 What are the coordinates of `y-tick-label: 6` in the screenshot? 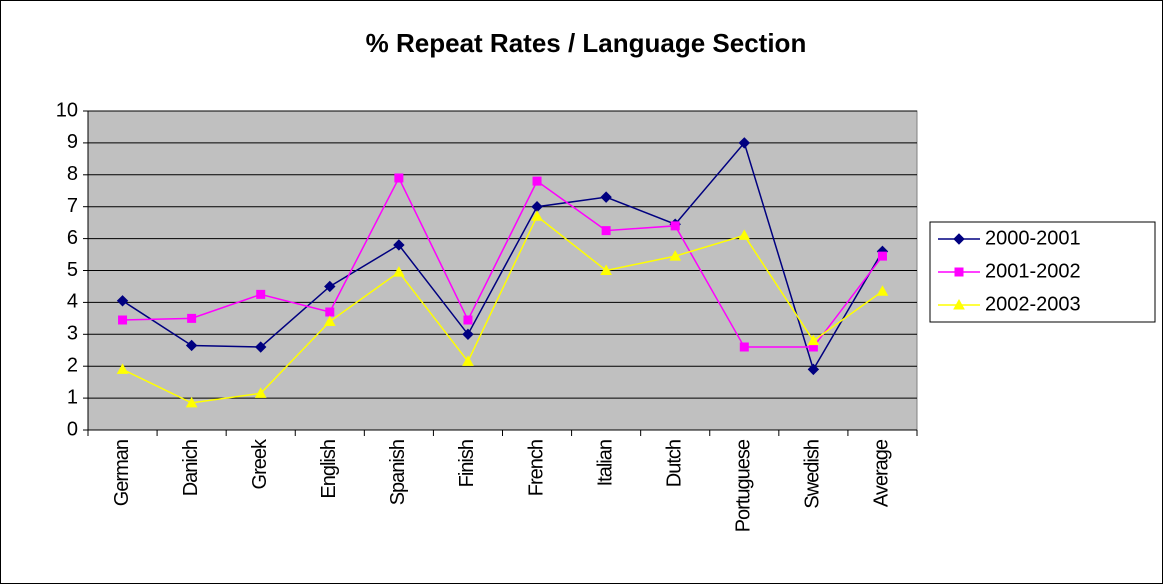 It's located at (72, 238).